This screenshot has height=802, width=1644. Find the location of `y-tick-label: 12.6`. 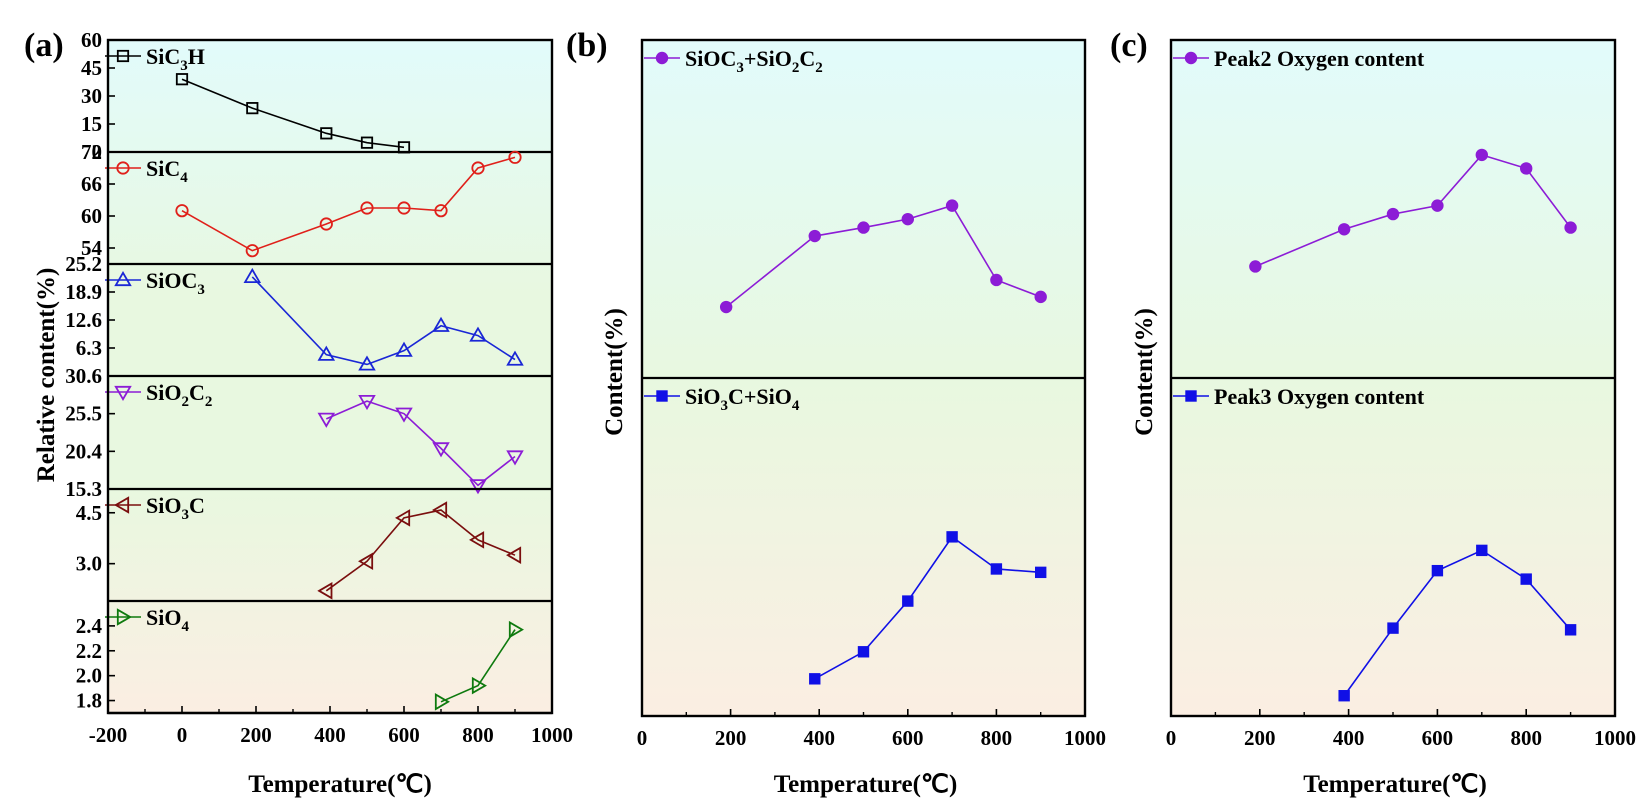

y-tick-label: 12.6 is located at coordinates (83, 320).